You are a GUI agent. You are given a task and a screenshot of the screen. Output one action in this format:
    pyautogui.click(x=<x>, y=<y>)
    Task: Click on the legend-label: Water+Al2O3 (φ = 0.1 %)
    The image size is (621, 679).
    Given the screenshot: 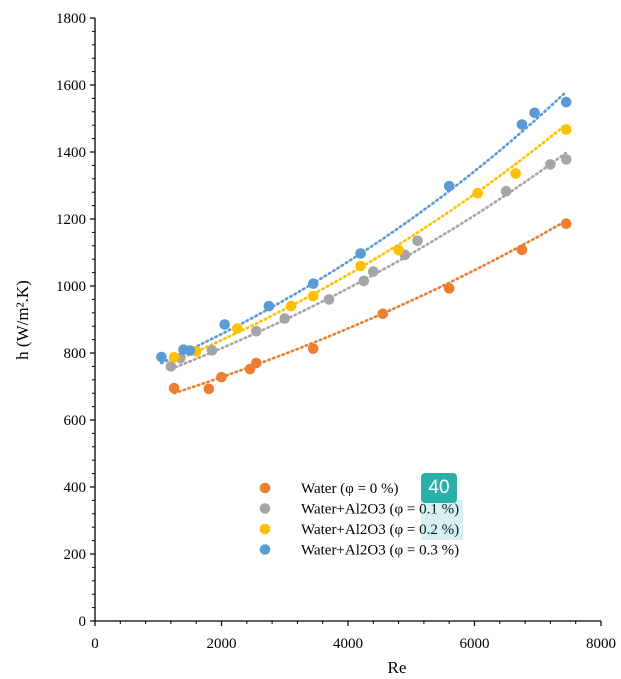 What is the action you would take?
    pyautogui.click(x=380, y=510)
    